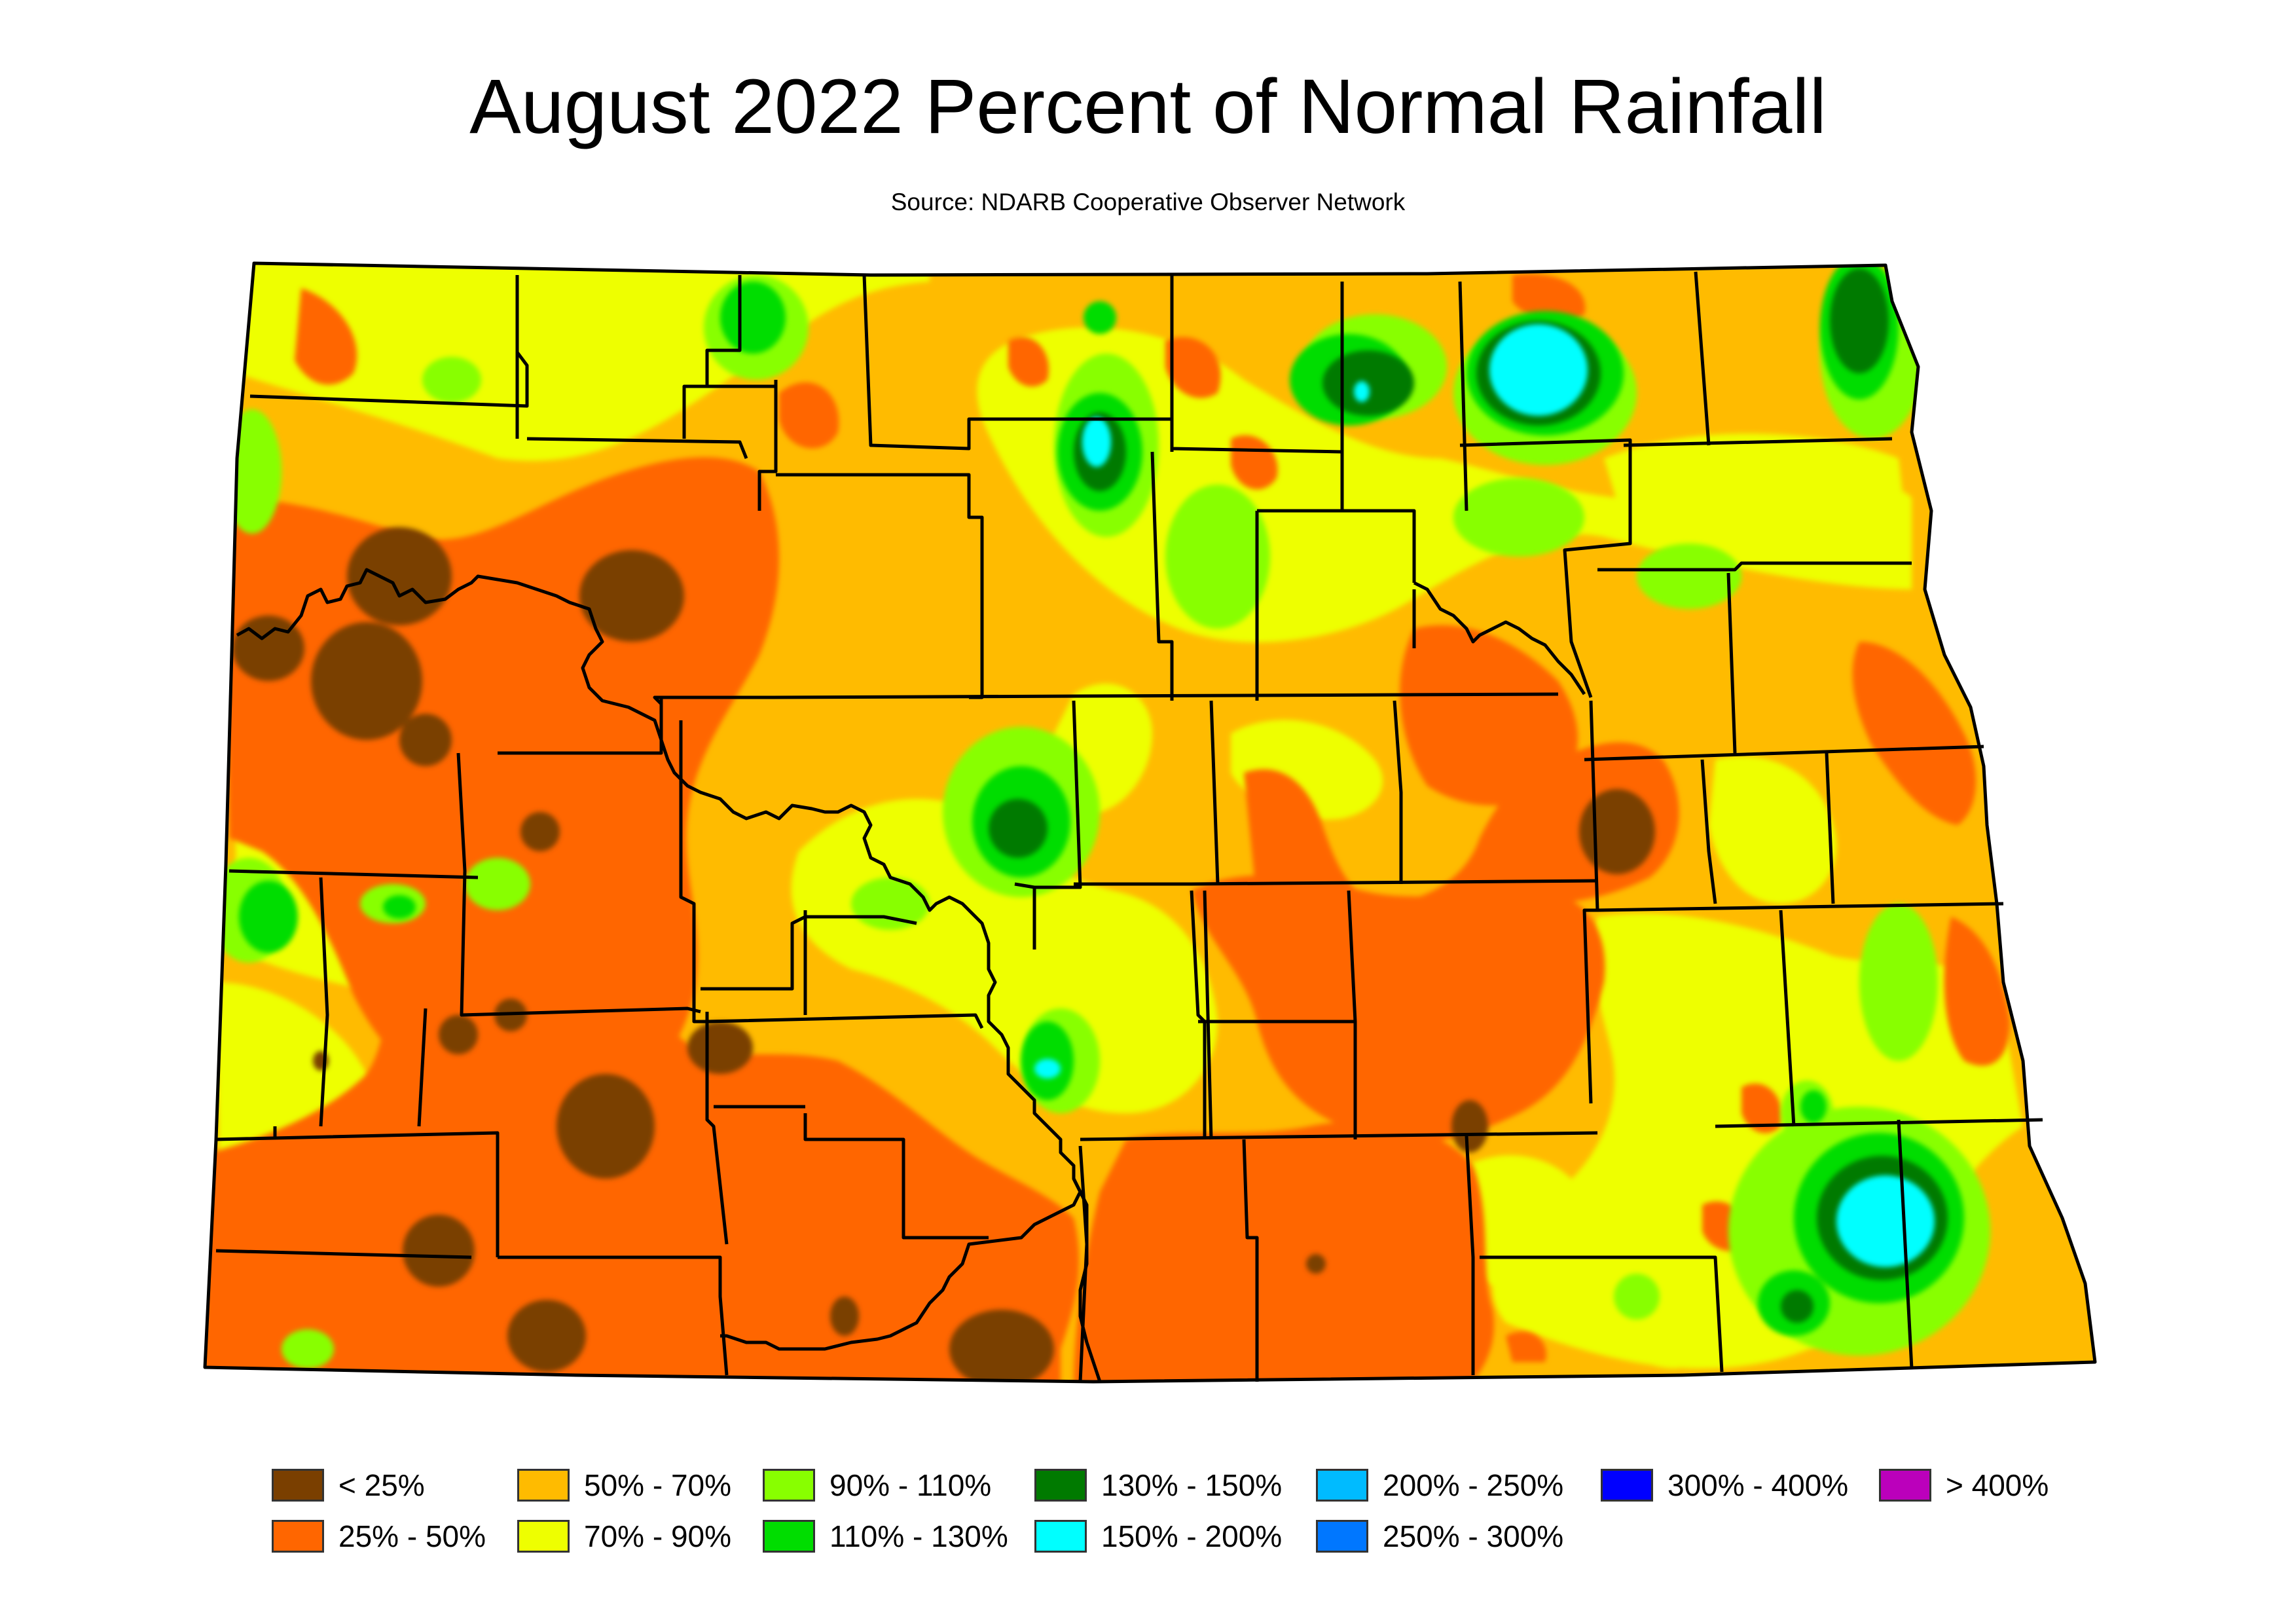 The height and width of the screenshot is (1624, 2296). Describe the element at coordinates (910, 1485) in the screenshot. I see `legend-label: 90% - 110%` at that location.